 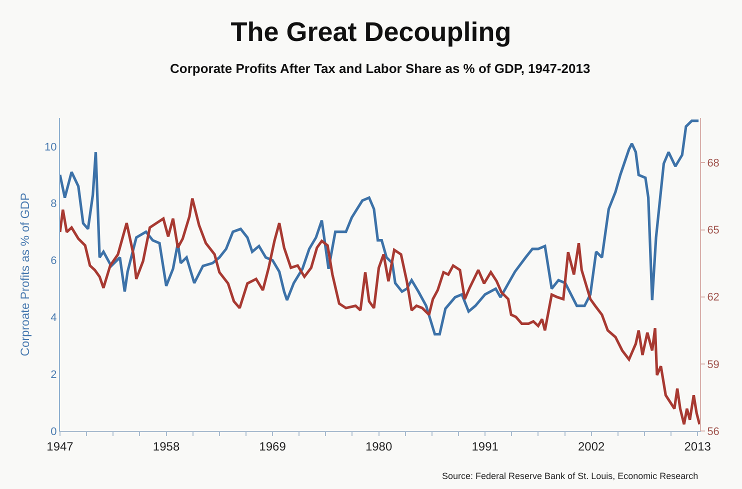 I want to click on y2-tick-label: 56, so click(x=713, y=432).